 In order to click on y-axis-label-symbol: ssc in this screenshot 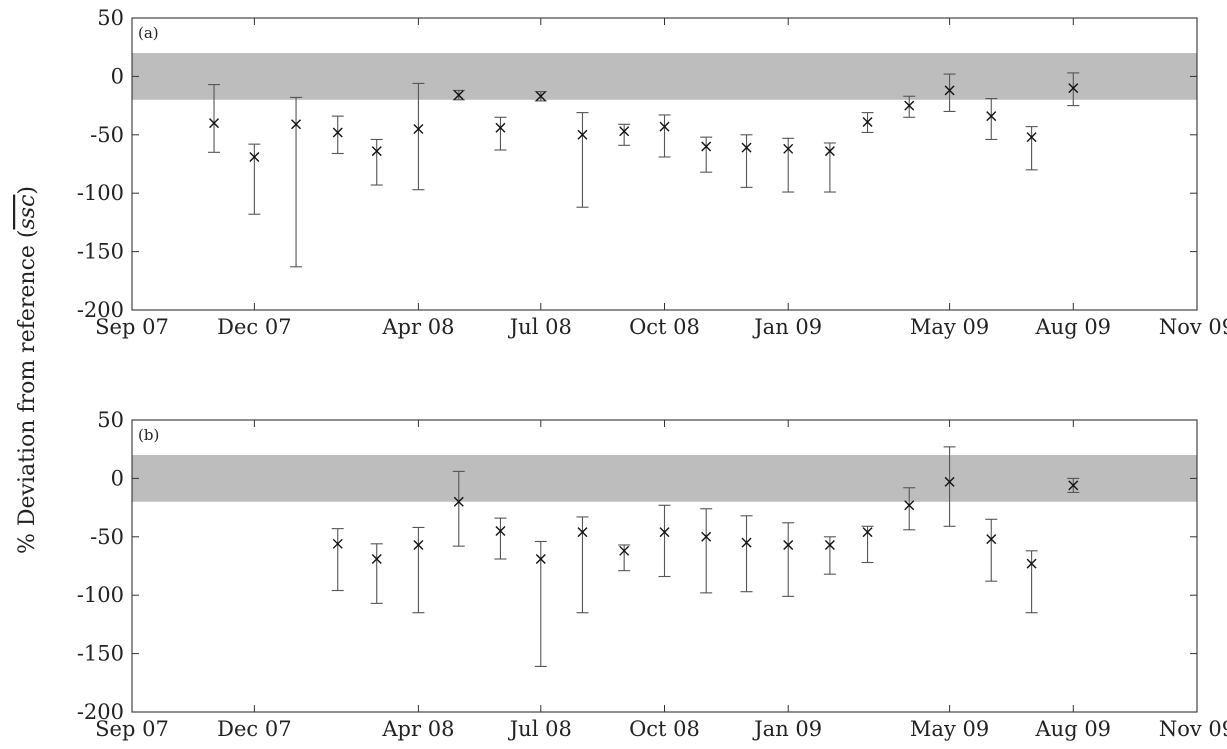, I will do `click(27, 212)`.